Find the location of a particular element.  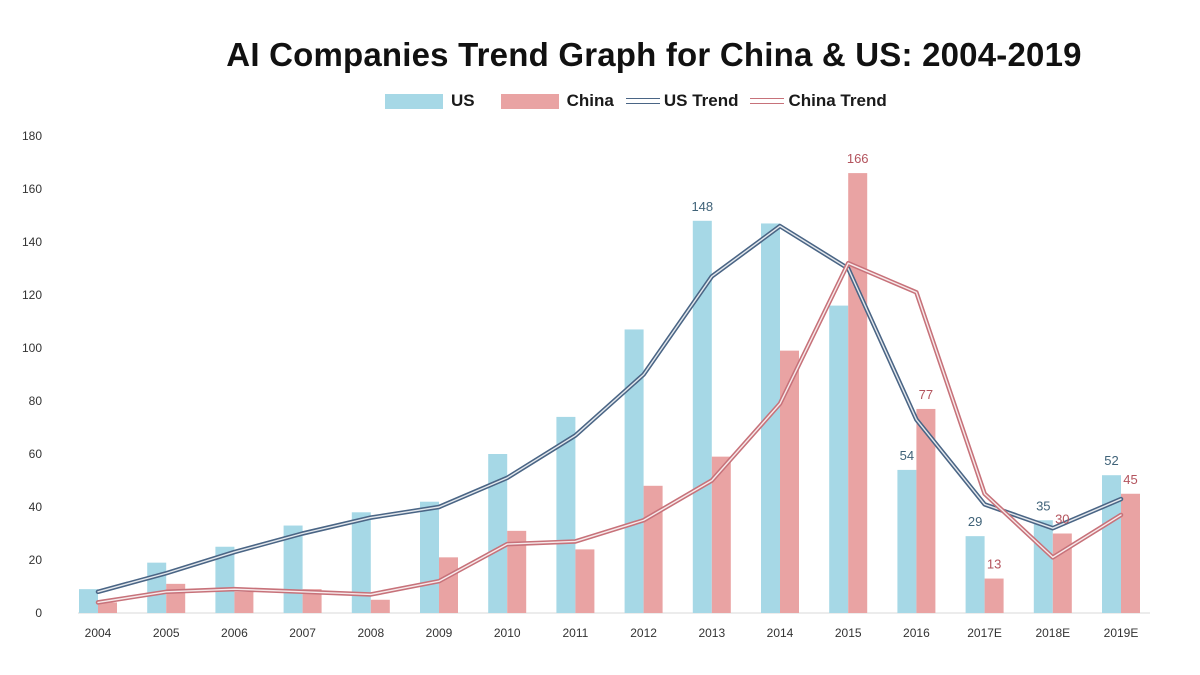

legend-label-us: US is located at coordinates (463, 100).